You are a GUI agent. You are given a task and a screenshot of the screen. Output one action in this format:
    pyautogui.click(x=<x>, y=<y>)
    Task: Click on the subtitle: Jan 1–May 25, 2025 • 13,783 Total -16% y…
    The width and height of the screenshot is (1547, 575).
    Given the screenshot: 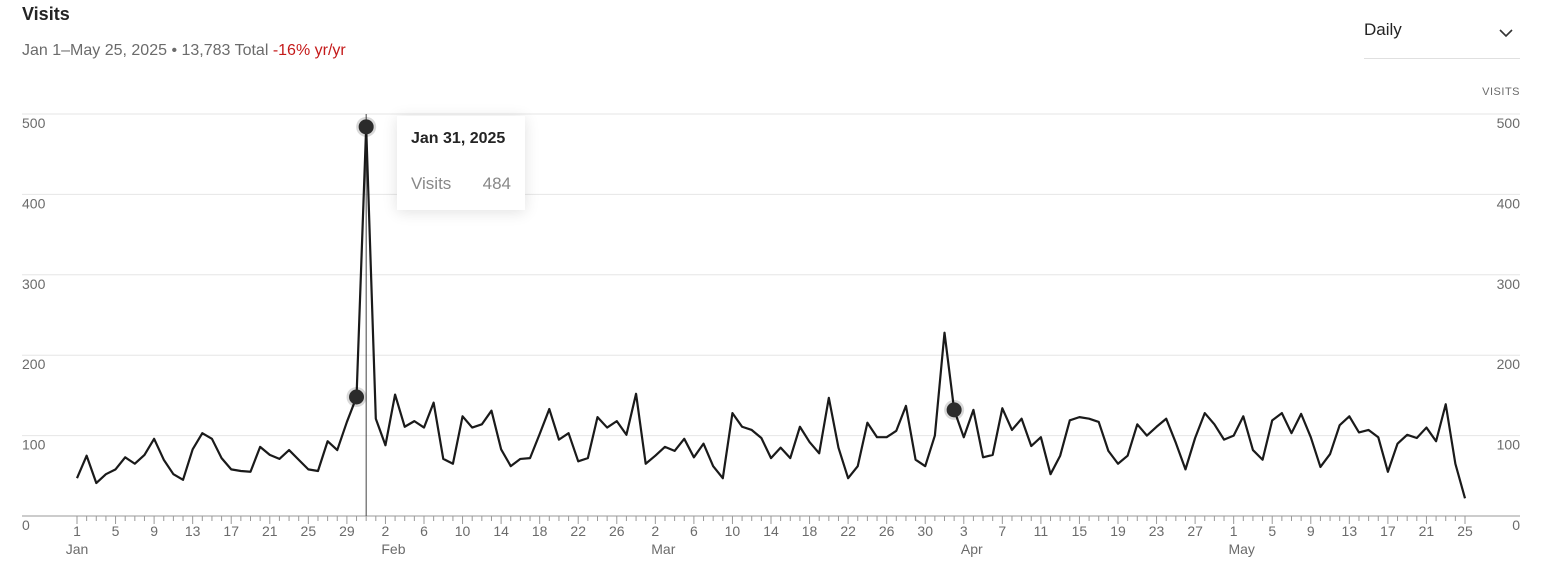 What is the action you would take?
    pyautogui.click(x=184, y=51)
    